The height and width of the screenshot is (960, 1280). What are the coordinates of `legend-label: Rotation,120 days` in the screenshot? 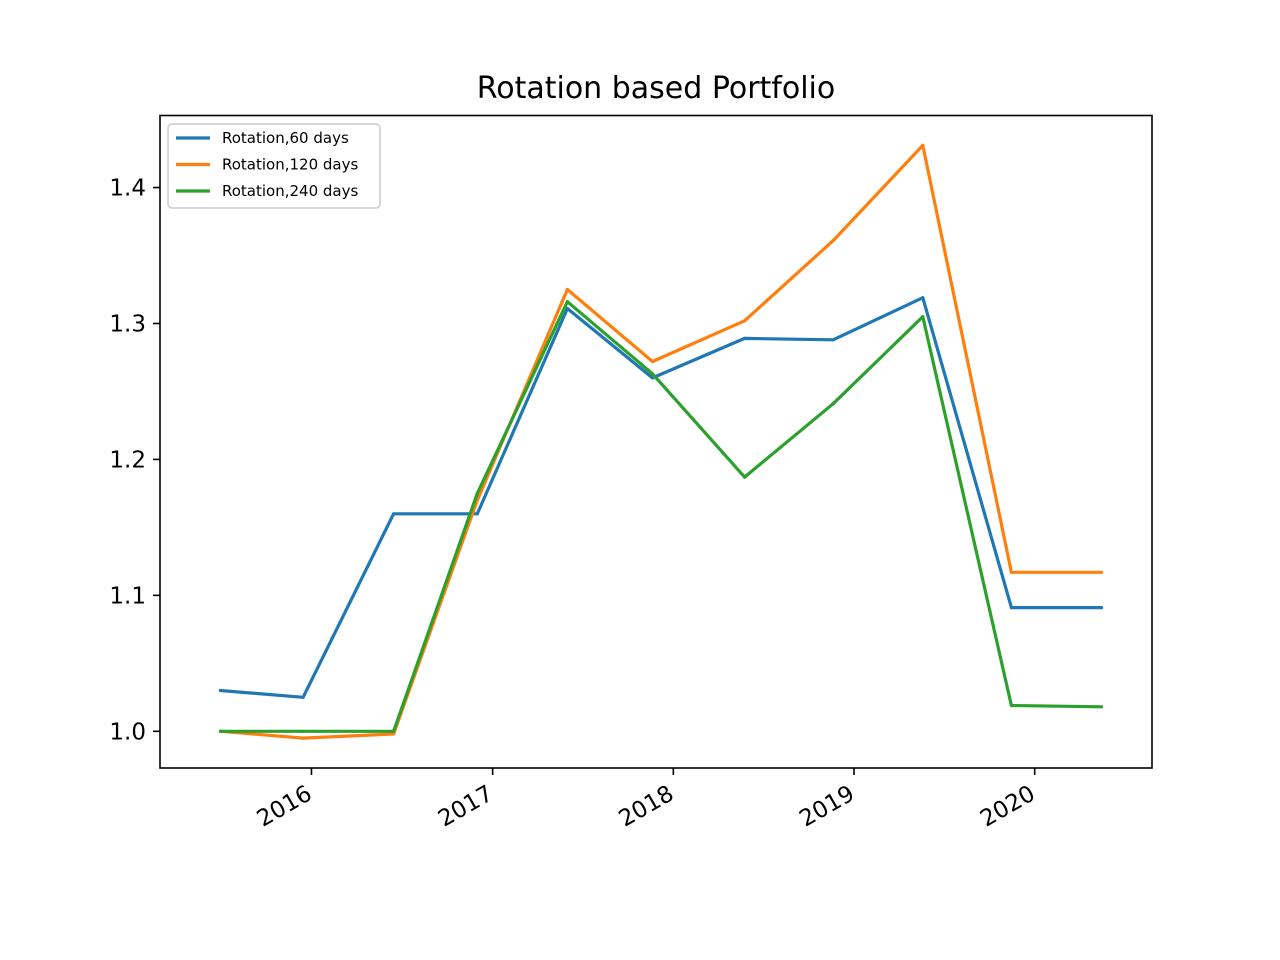 It's located at (290, 165).